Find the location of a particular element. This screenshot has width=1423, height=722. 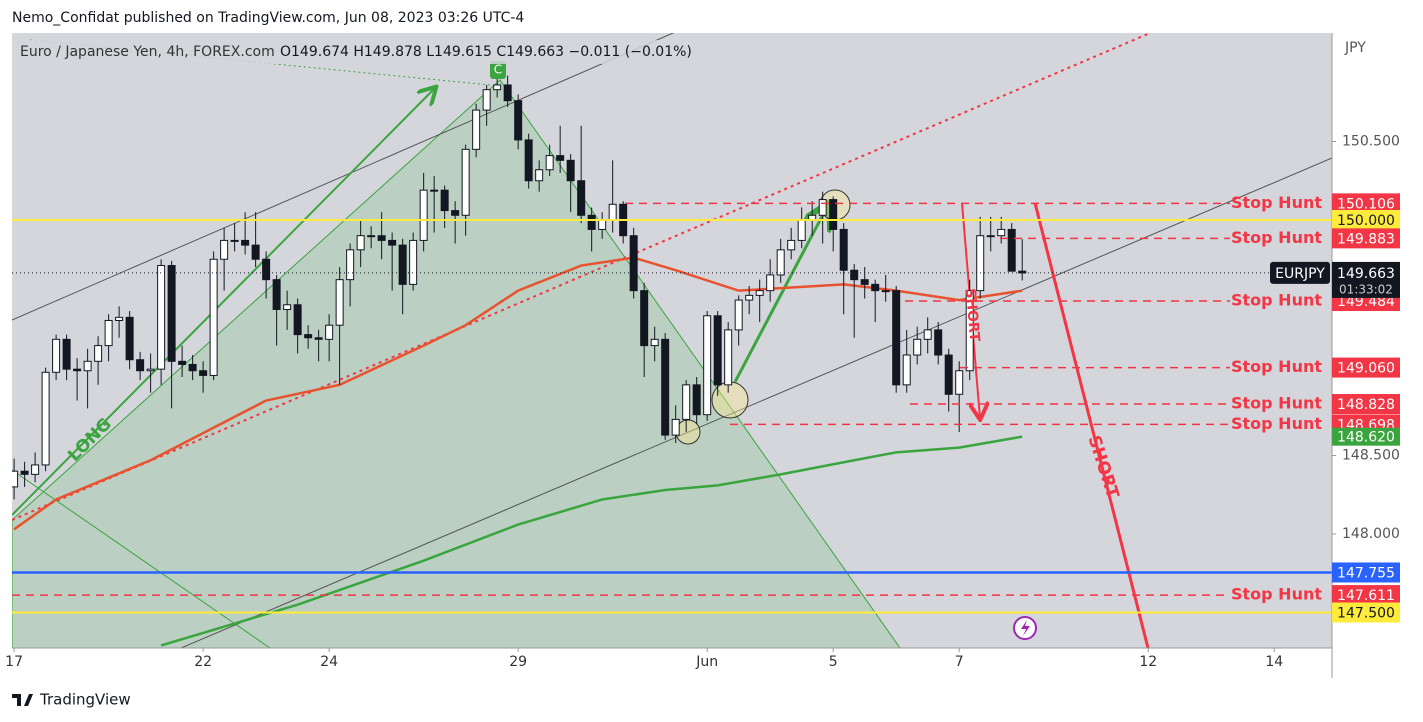

price-box-label: 147.611 is located at coordinates (1366, 596).